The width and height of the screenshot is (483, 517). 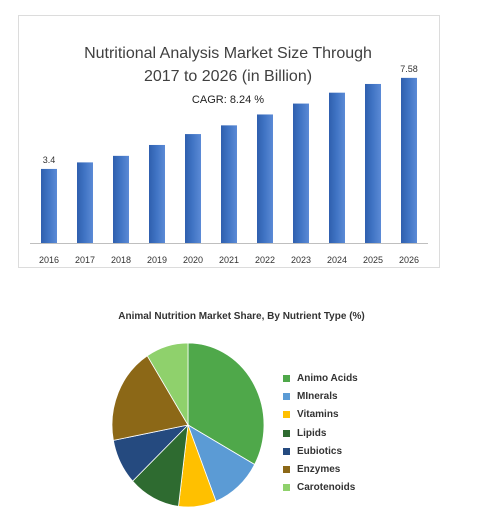 I want to click on legend-label: Lipids, so click(x=312, y=433).